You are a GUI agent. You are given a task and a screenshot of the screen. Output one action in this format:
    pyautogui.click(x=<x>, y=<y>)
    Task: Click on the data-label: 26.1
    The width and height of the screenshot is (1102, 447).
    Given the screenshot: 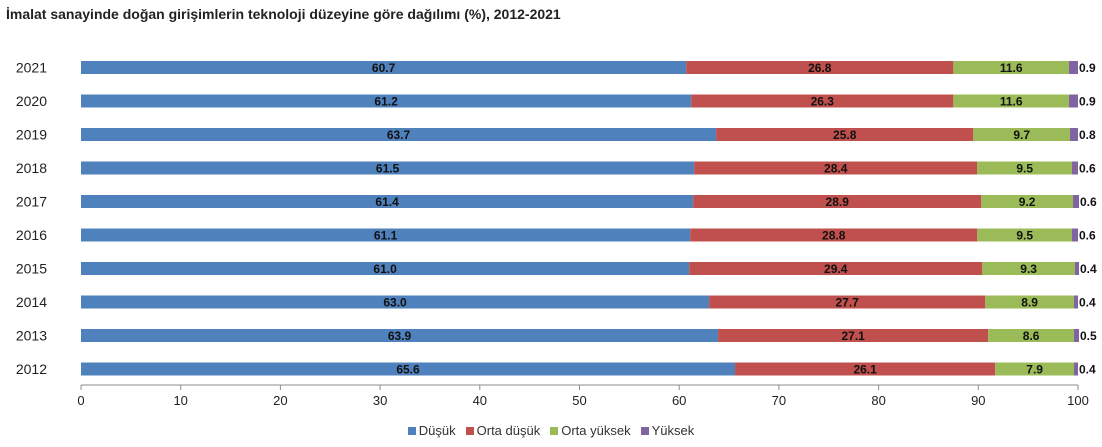 What is the action you would take?
    pyautogui.click(x=865, y=370)
    